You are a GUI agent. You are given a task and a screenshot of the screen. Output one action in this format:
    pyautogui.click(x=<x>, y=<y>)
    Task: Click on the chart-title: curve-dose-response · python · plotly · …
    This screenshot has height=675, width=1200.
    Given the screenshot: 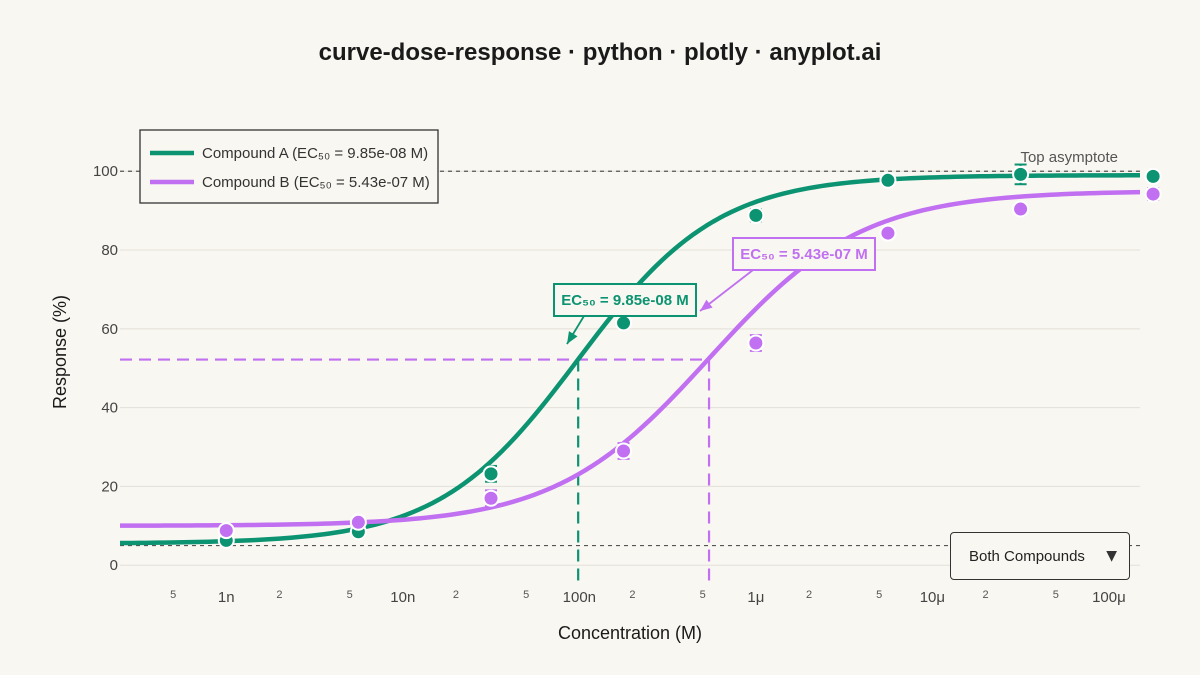 What is the action you would take?
    pyautogui.click(x=600, y=52)
    